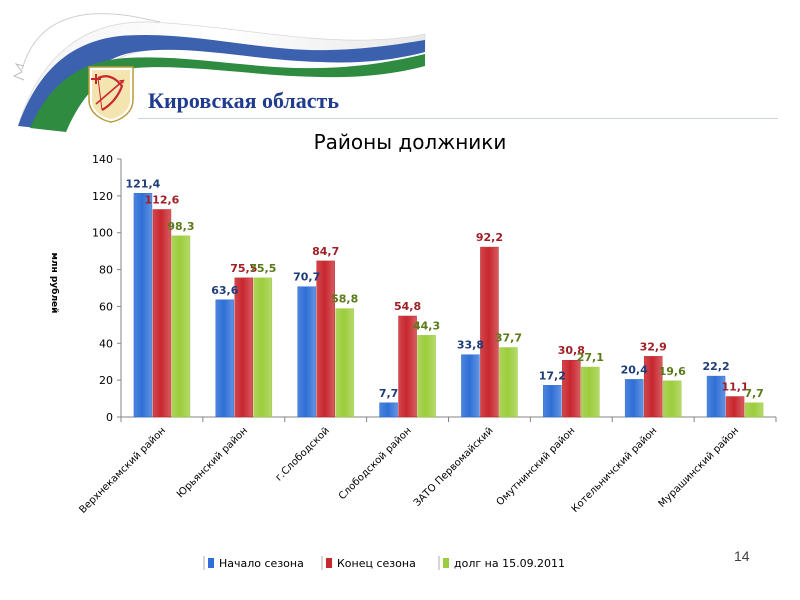 The image size is (800, 600). What do you see at coordinates (102, 196) in the screenshot?
I see `y-tick-label: 120` at bounding box center [102, 196].